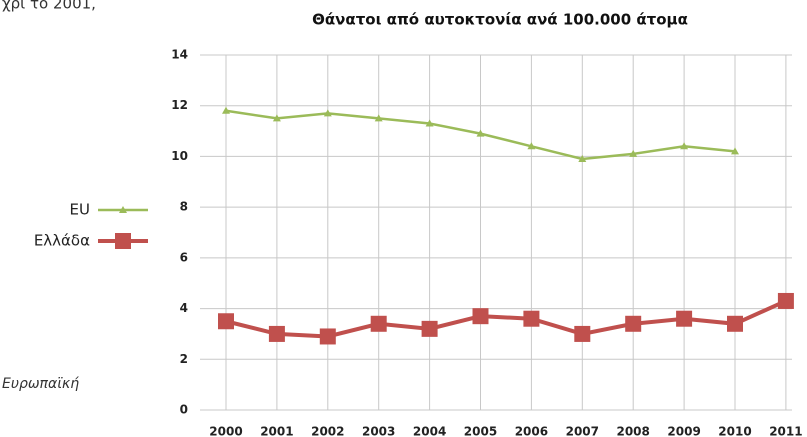  I want to click on x-tick-label: 2006, so click(531, 431).